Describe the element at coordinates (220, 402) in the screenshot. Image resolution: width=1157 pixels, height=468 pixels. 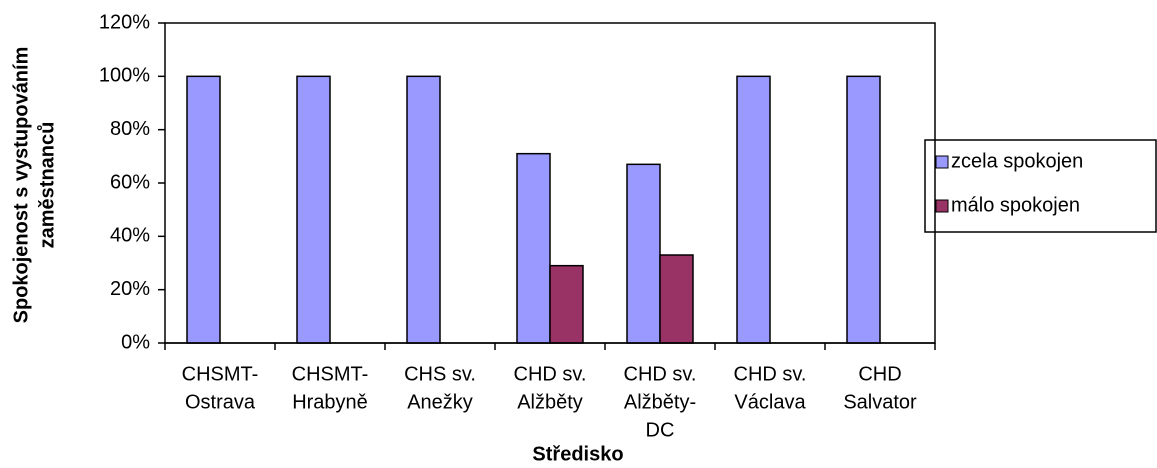
I see `x-tick-label: Ostrava` at that location.